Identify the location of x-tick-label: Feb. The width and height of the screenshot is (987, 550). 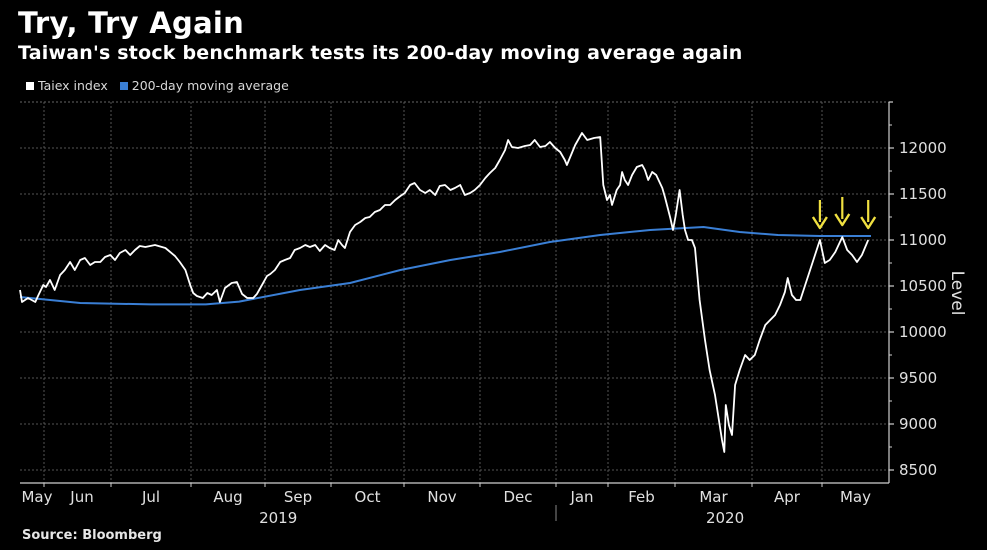
(641, 497).